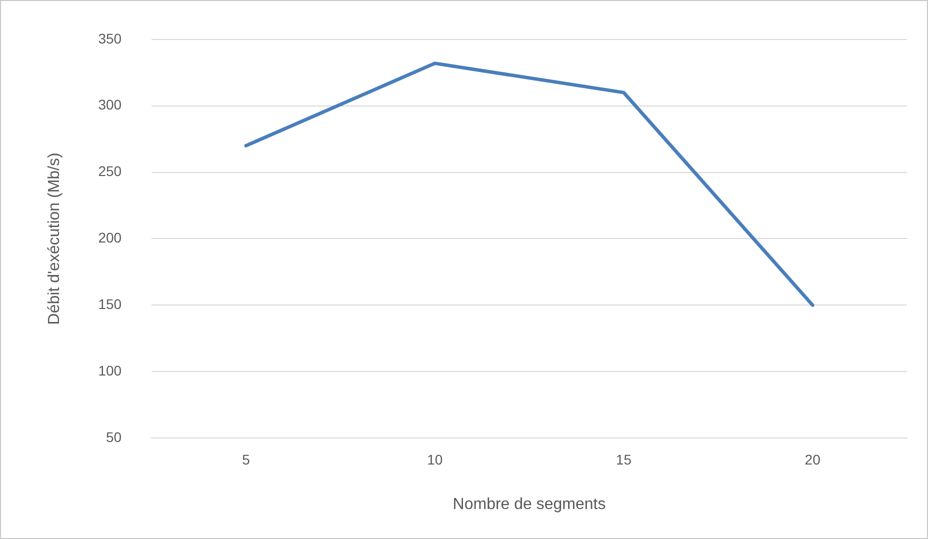  I want to click on y-tick-label: 250, so click(110, 171).